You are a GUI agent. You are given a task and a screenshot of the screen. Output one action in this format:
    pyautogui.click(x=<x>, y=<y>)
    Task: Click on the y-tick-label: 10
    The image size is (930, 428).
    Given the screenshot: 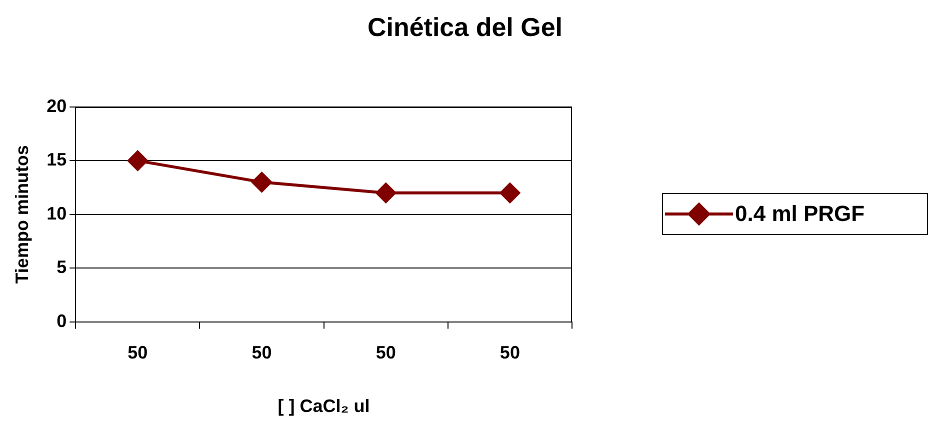 What is the action you would take?
    pyautogui.click(x=56, y=213)
    